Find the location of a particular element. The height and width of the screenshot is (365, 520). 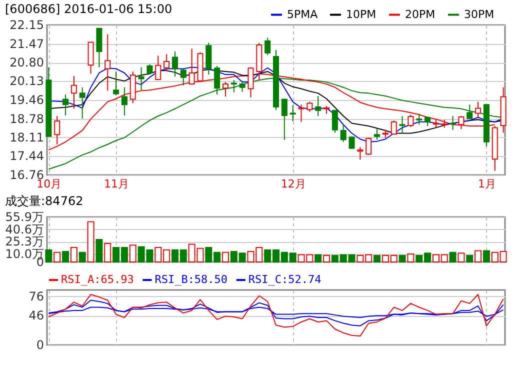

legend-label: 30PM is located at coordinates (479, 14).